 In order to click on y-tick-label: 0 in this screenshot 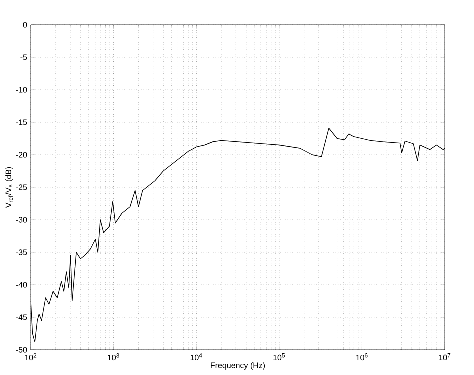, I will do `click(25, 25)`.